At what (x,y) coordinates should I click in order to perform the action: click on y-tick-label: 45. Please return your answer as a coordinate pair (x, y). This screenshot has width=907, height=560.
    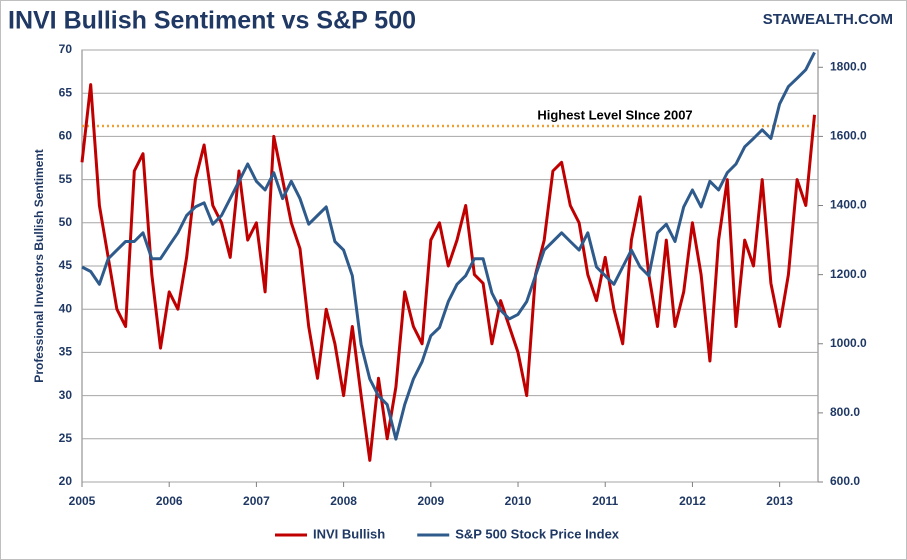
    Looking at the image, I should click on (66, 265).